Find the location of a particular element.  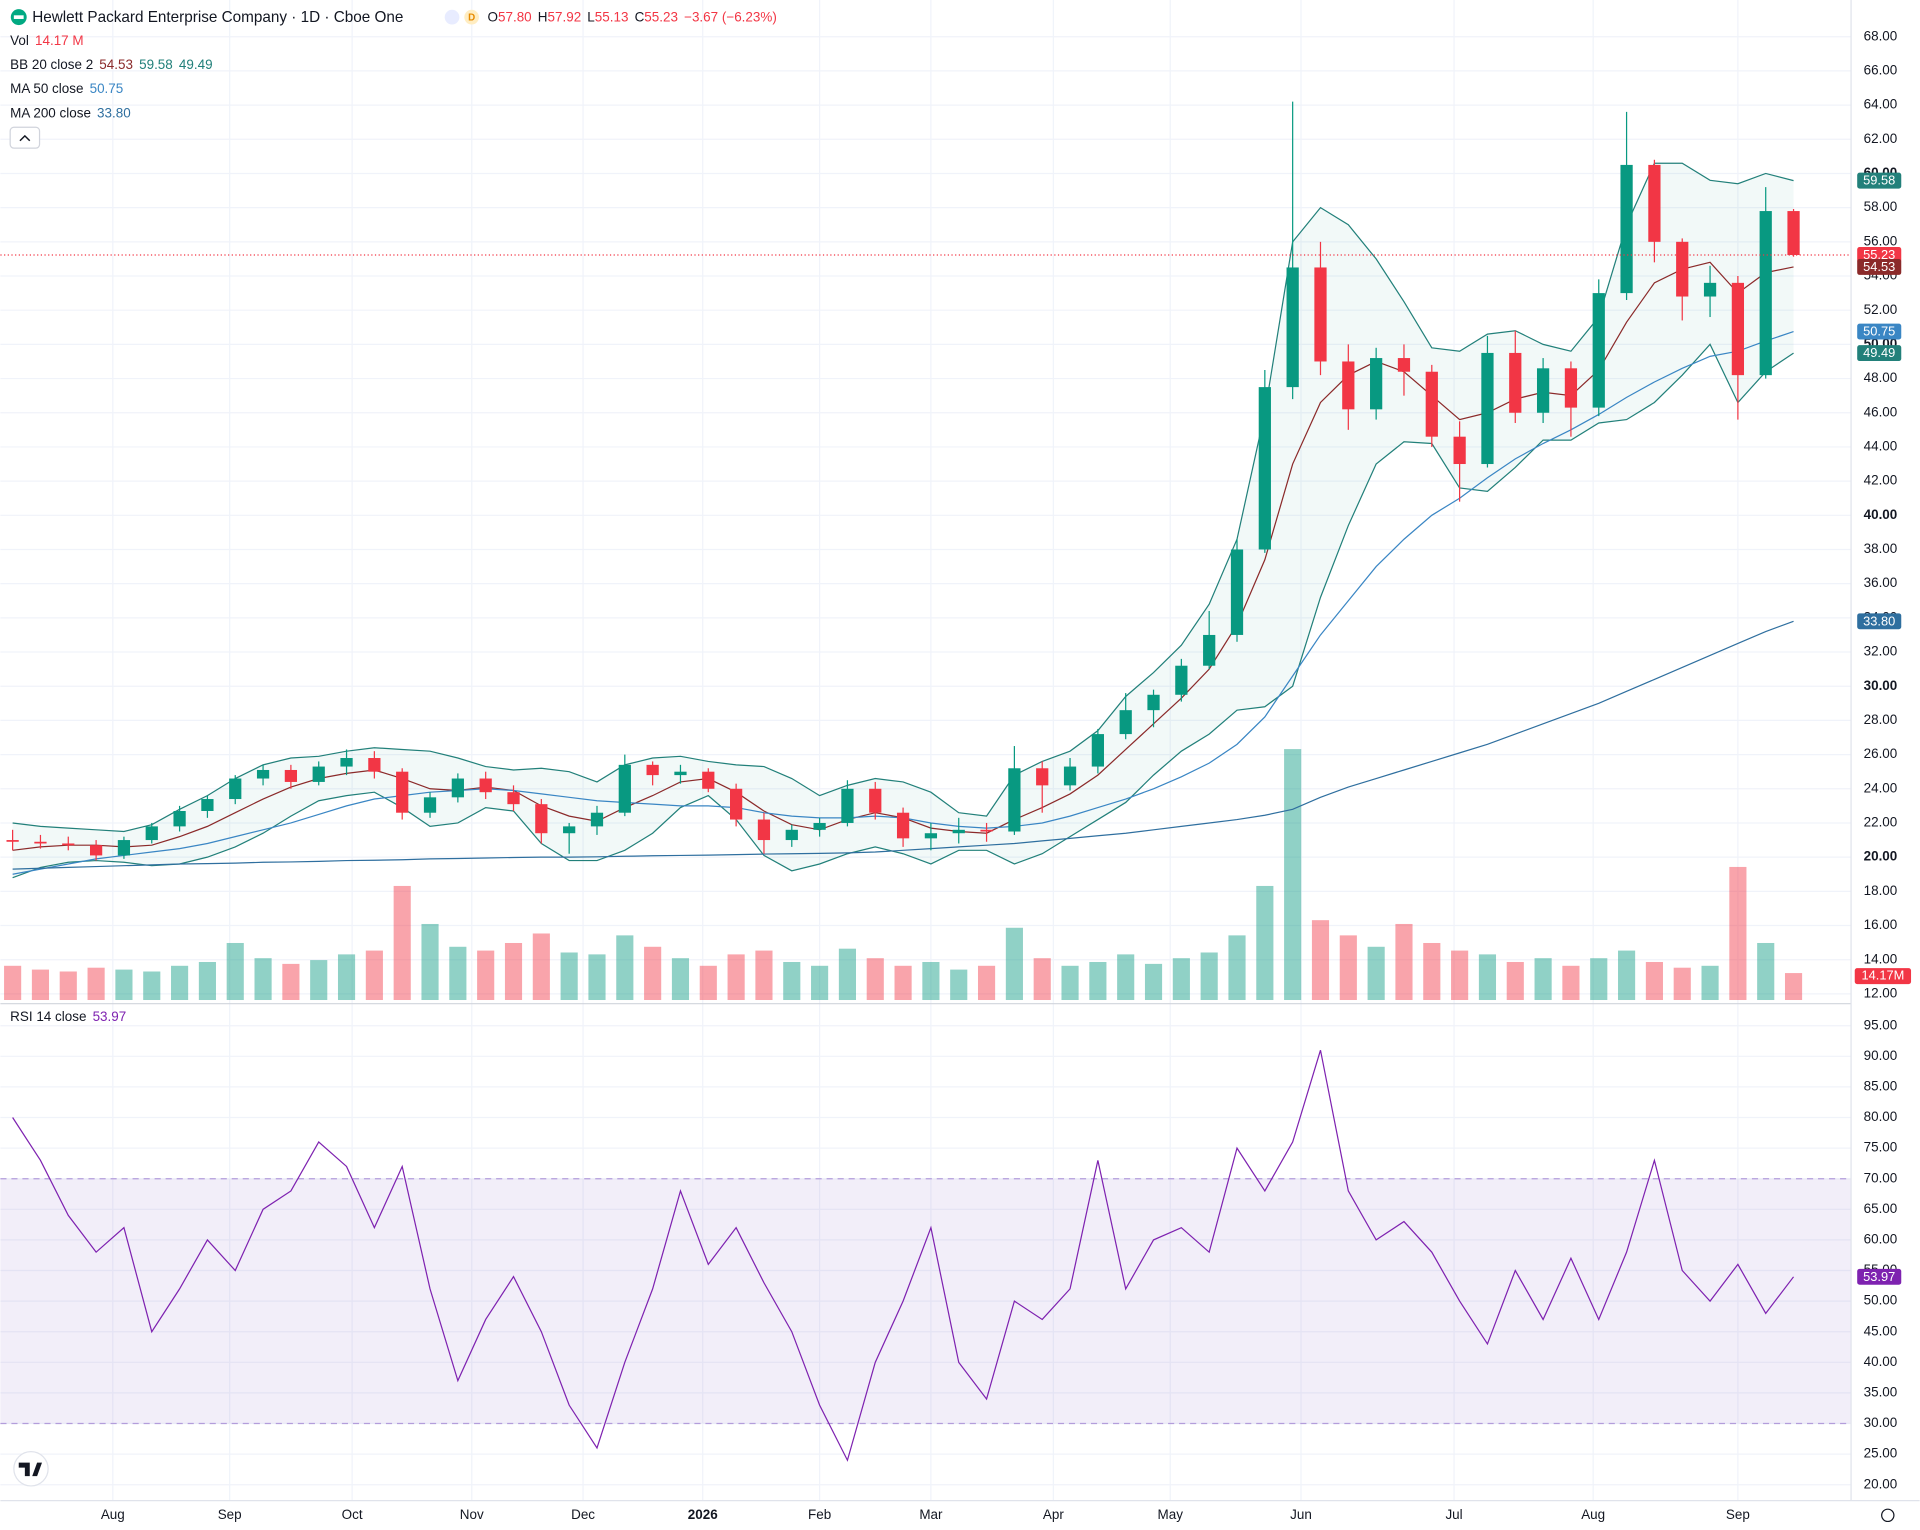

logo-mark is located at coordinates (30, 1469).